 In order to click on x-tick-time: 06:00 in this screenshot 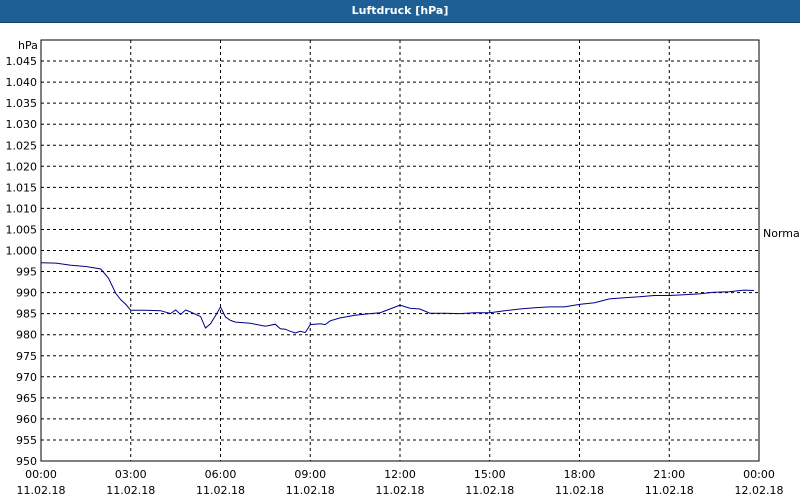, I will do `click(221, 474)`.